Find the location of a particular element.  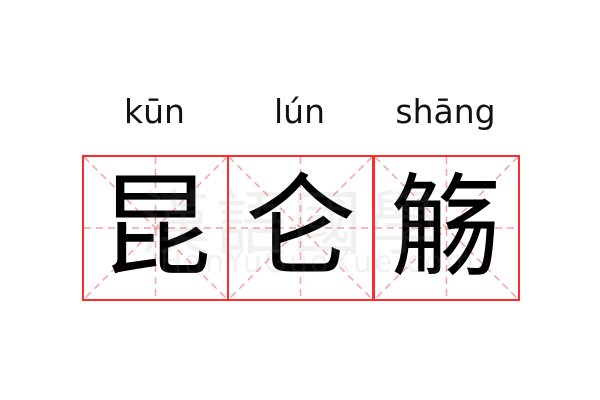

char-box-1: 昆 is located at coordinates (155, 228).